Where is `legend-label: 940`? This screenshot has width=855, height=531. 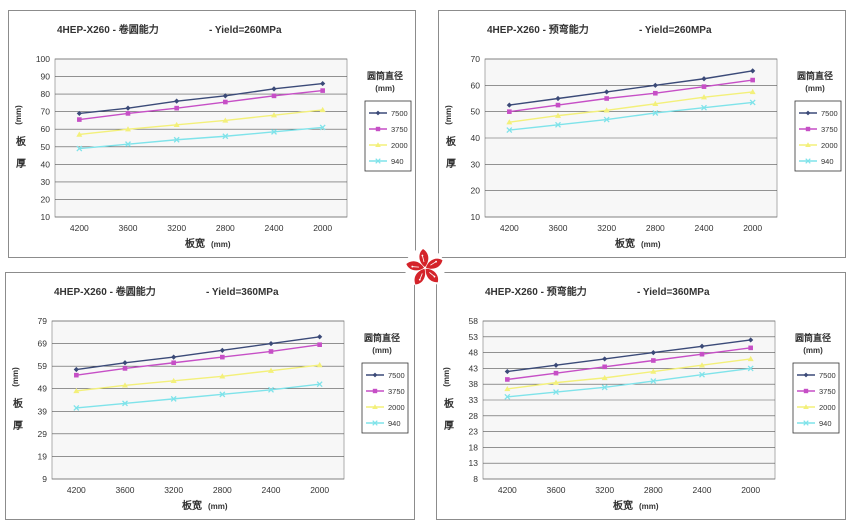
legend-label: 940 is located at coordinates (825, 423).